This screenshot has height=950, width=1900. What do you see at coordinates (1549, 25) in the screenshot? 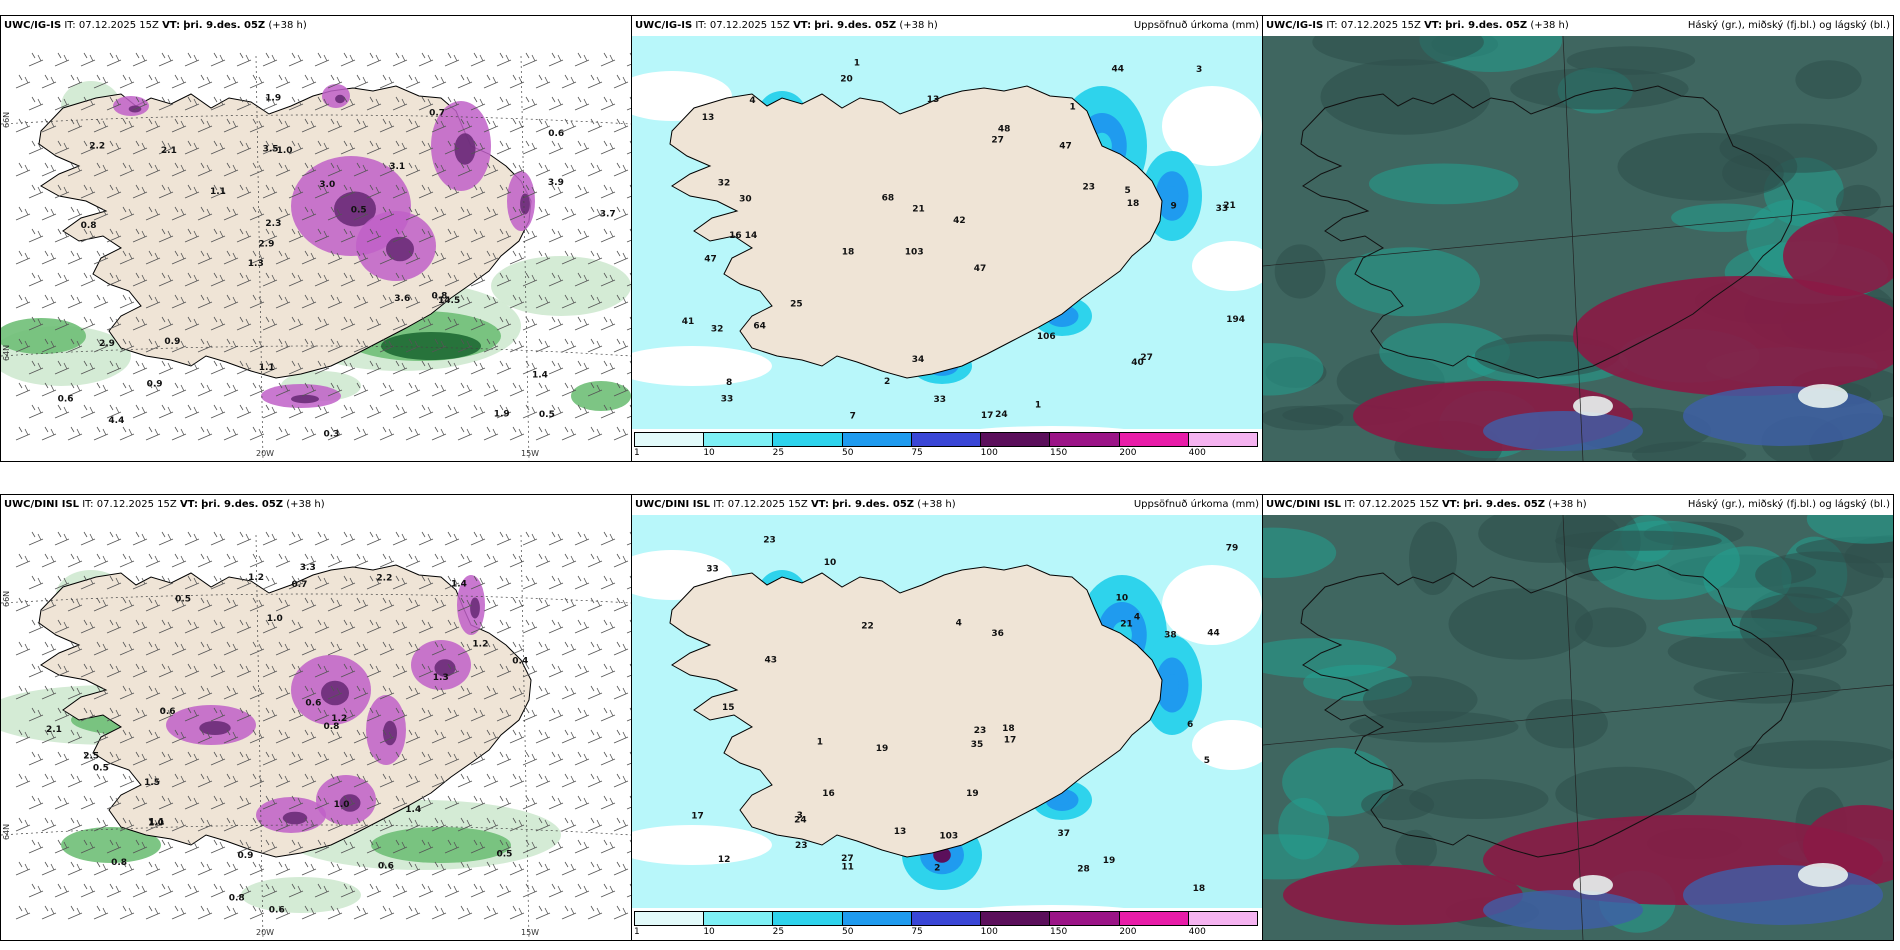
I see `lead-time: (+38 h)` at bounding box center [1549, 25].